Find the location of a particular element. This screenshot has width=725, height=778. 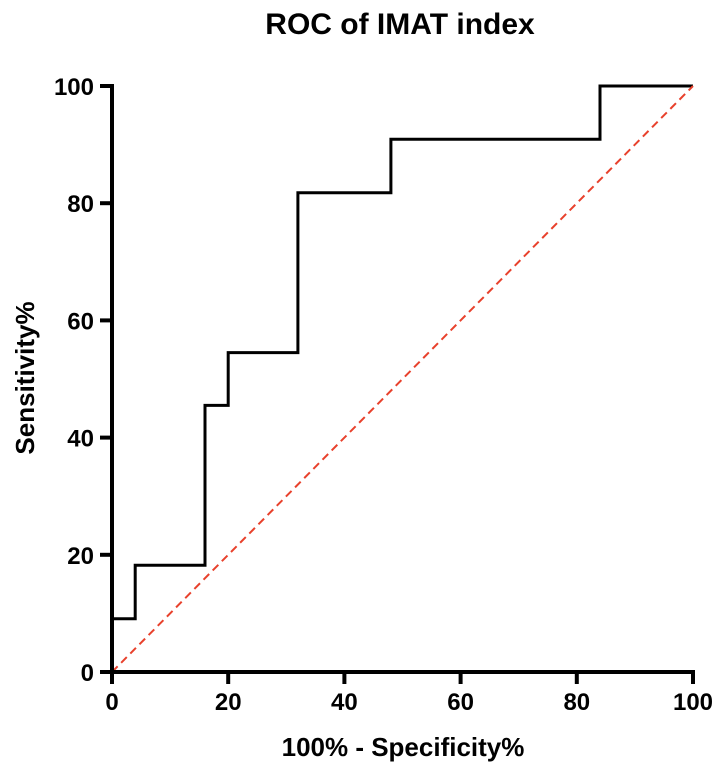

x-tick-label: 60 is located at coordinates (460, 702).